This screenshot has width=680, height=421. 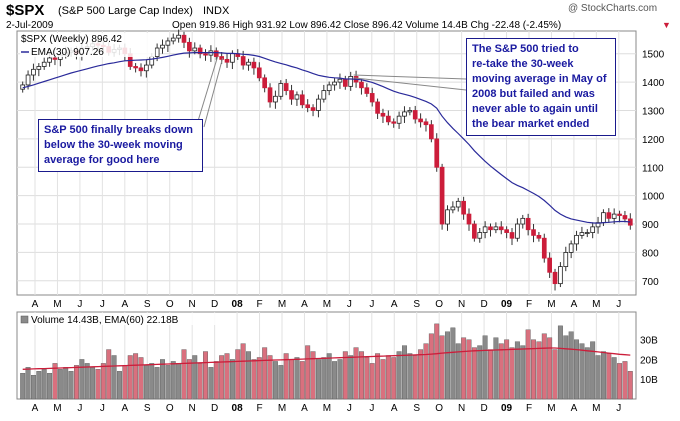 I want to click on annotation-right-line: The S&P 500 tried to, so click(x=525, y=49).